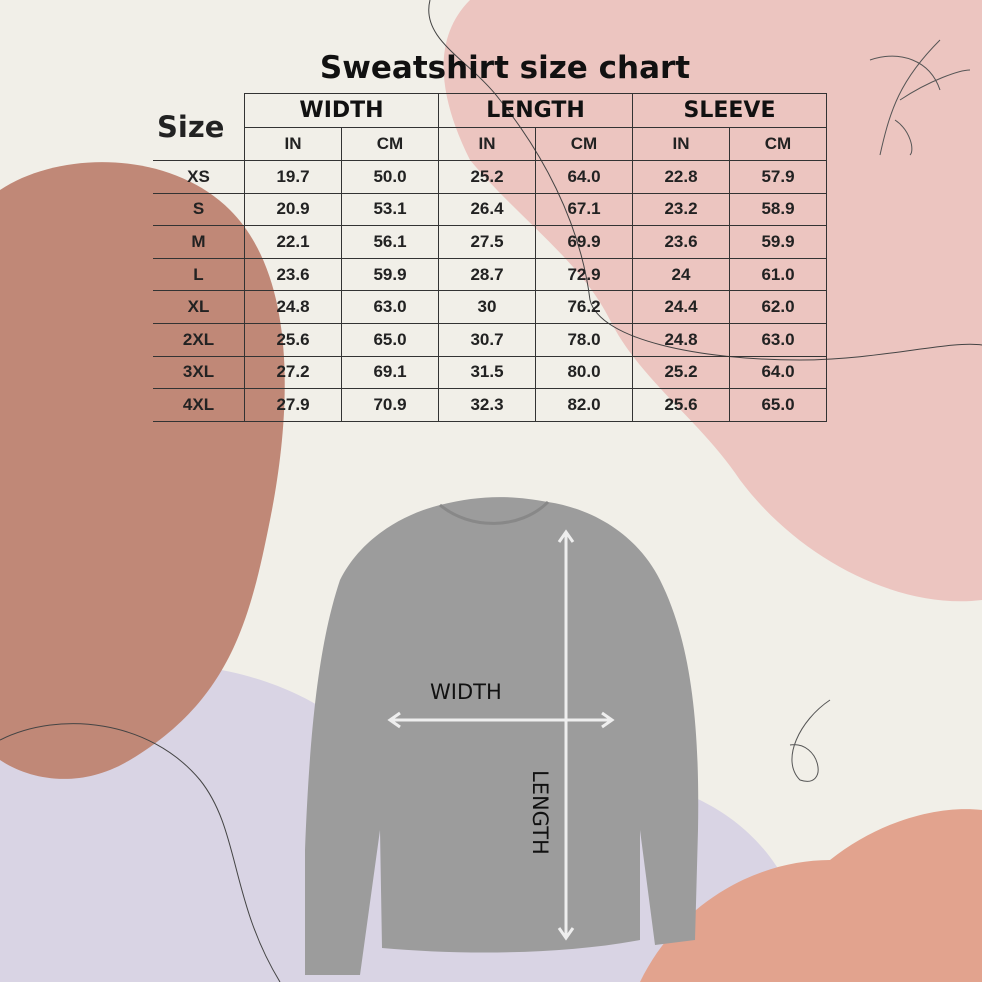 This screenshot has width=982, height=982. I want to click on table-row: L 23.6 59.9 28.7 72.9 24 61.0, so click(490, 274).